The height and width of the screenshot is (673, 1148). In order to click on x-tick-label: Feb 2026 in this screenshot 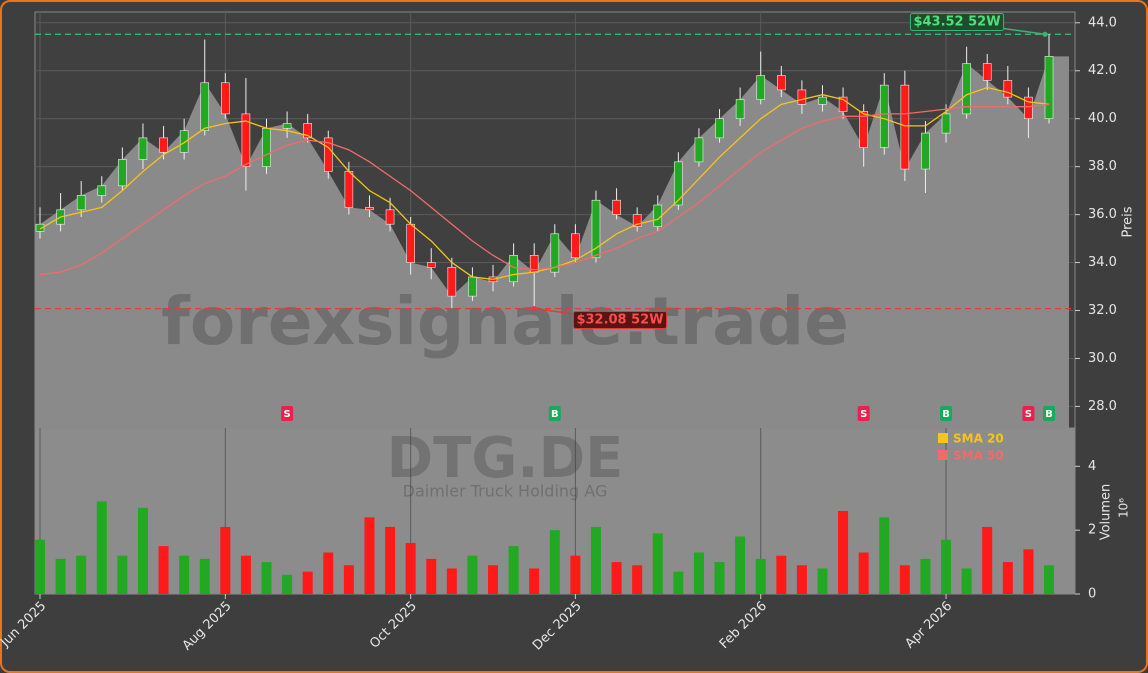, I will do `click(743, 625)`.